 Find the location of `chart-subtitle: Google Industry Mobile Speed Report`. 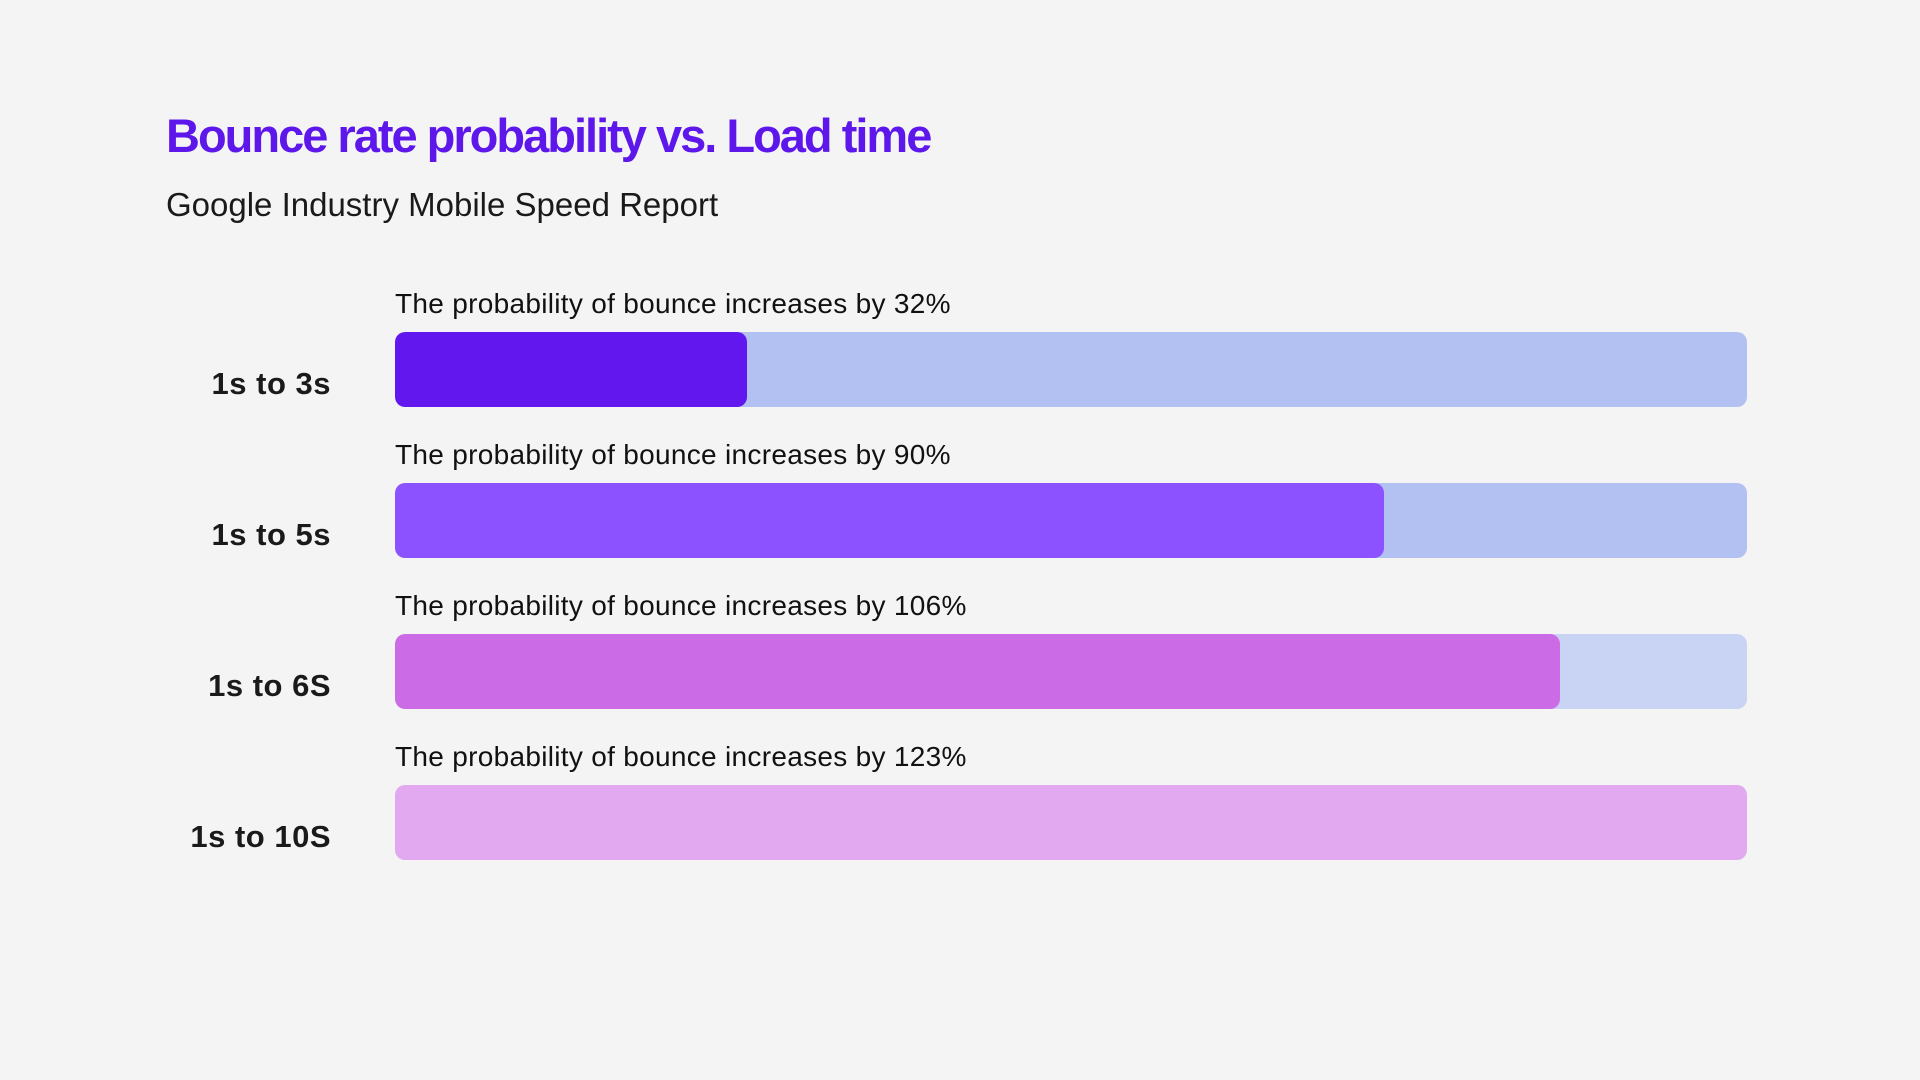

chart-subtitle: Google Industry Mobile Speed Report is located at coordinates (442, 204).